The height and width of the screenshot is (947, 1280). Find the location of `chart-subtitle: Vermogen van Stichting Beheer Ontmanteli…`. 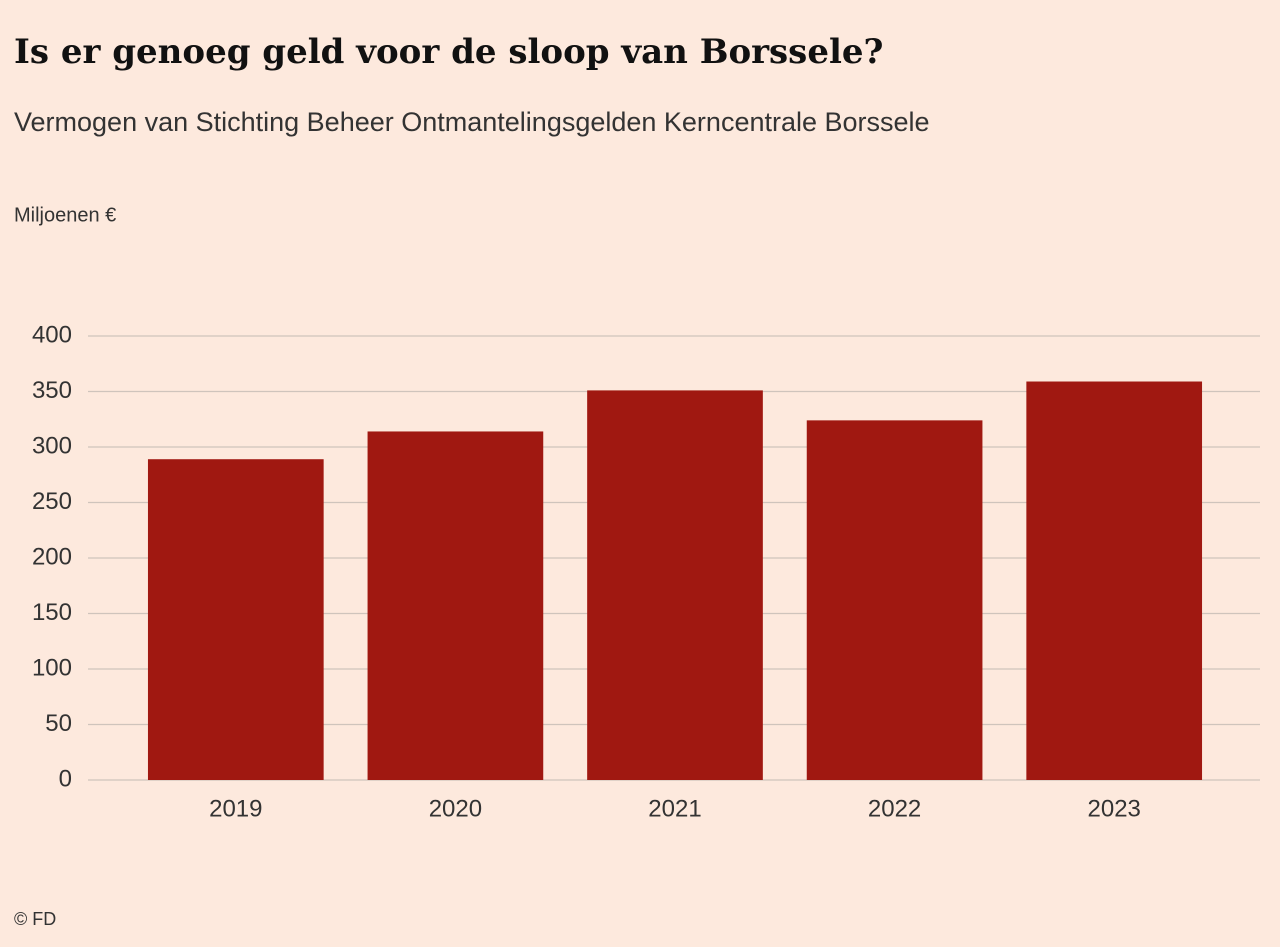

chart-subtitle: Vermogen van Stichting Beheer Ontmanteli… is located at coordinates (472, 122).